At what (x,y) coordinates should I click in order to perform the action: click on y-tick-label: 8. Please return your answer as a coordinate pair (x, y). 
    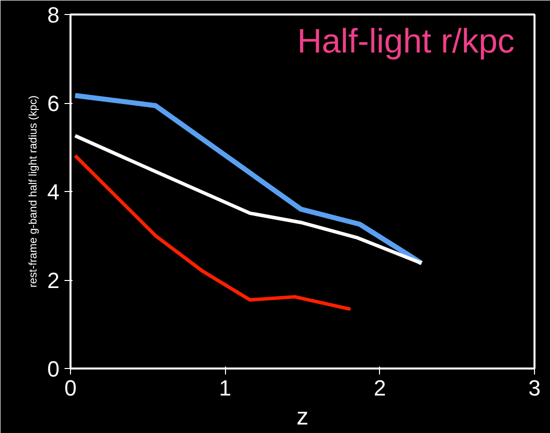
    Looking at the image, I should click on (53, 15).